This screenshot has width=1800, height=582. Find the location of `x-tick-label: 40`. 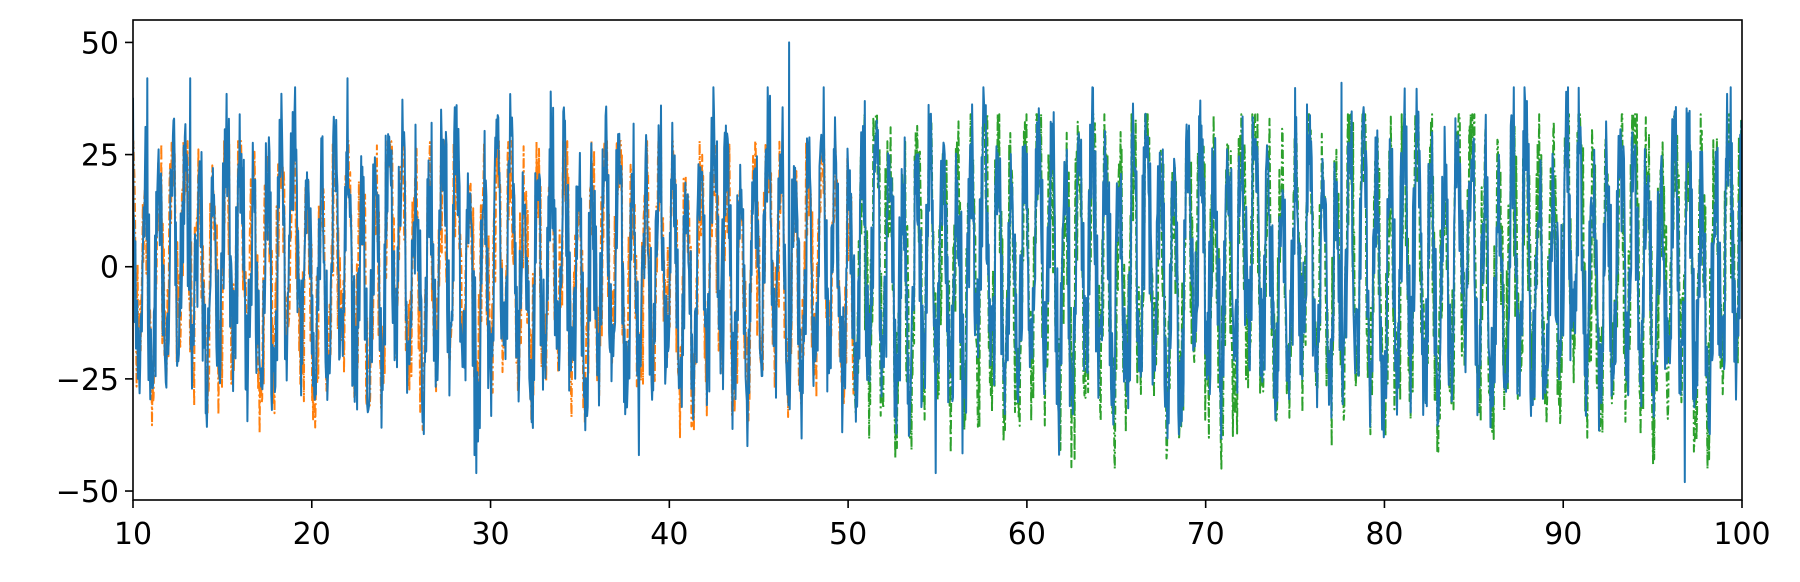

x-tick-label: 40 is located at coordinates (669, 534).